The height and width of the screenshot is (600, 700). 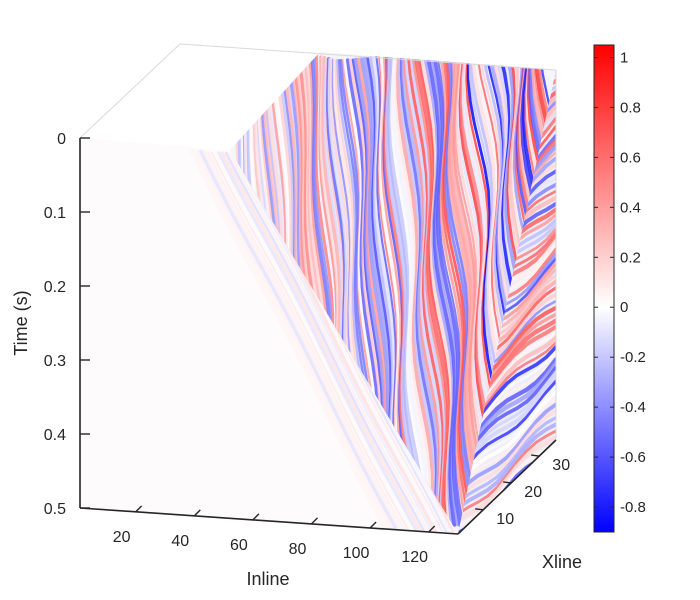 What do you see at coordinates (630, 157) in the screenshot?
I see `colorbar-tick-label: 0.6` at bounding box center [630, 157].